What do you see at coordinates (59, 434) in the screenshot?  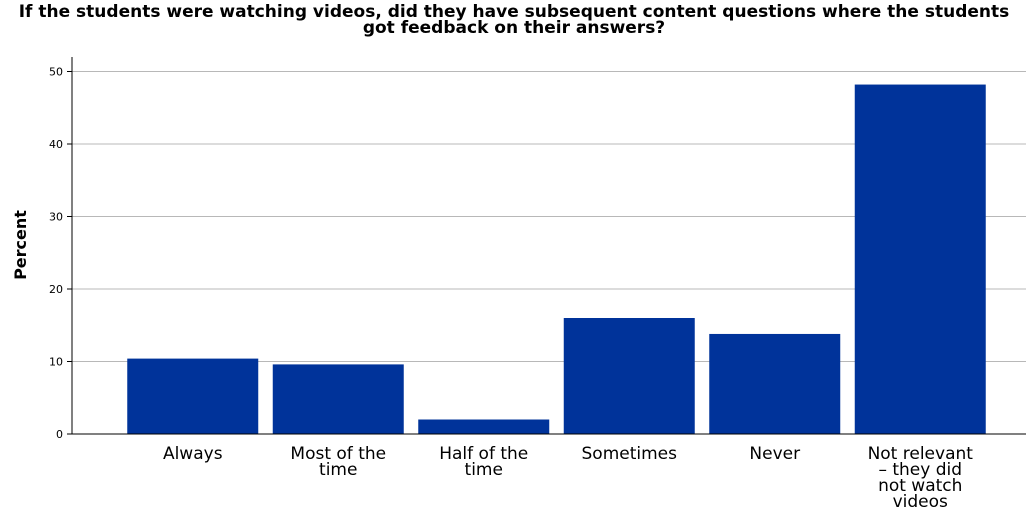 I see `y-tick-label-0: 0` at bounding box center [59, 434].